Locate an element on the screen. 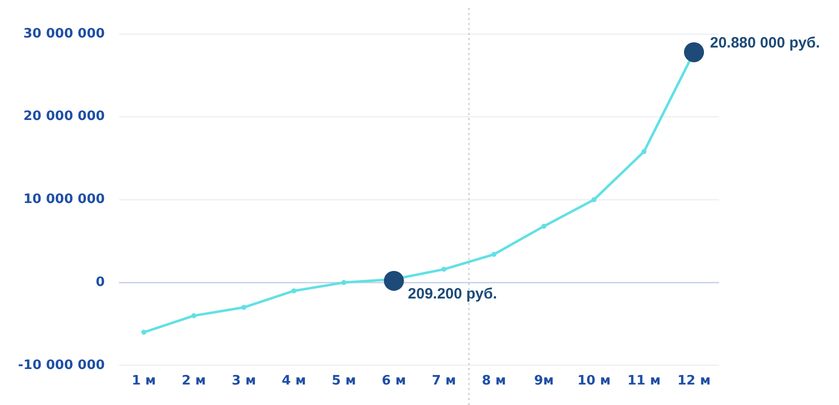 This screenshot has width=839, height=405. y-tick-label: 30 000 000 is located at coordinates (64, 34).